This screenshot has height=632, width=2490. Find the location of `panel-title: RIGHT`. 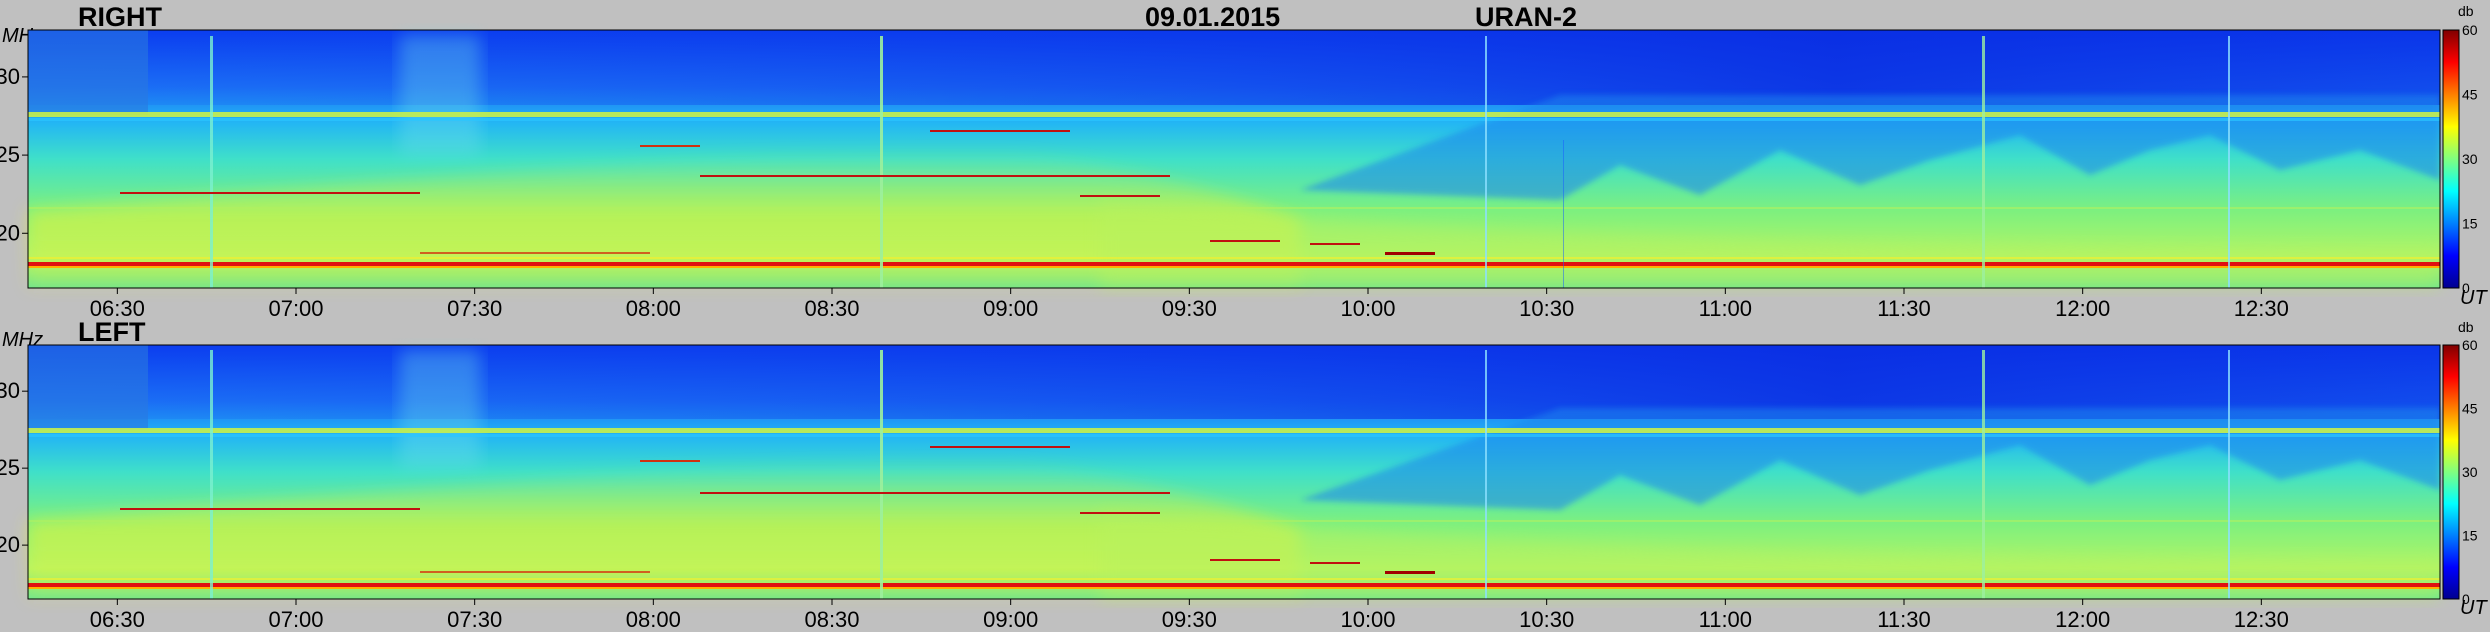

panel-title: RIGHT is located at coordinates (120, 17).